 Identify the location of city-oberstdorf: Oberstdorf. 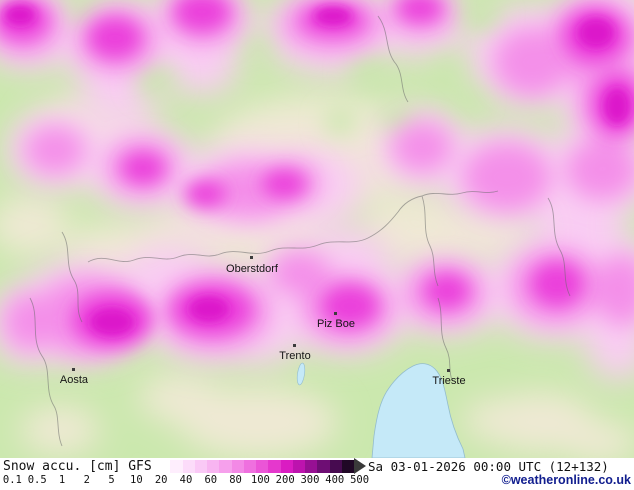
(252, 265).